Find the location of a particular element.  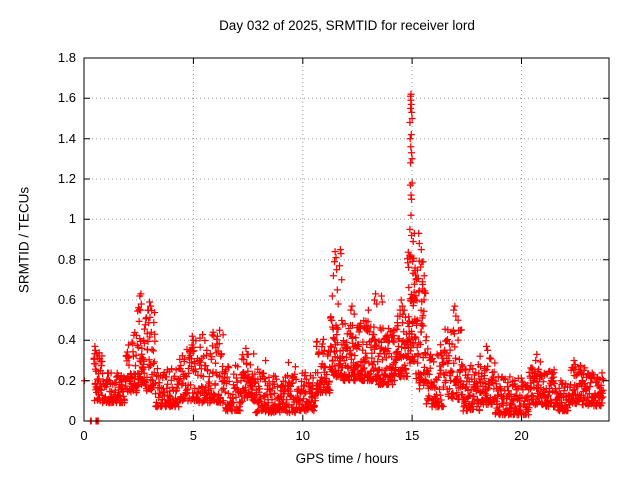

y-tick-label: 0.4 is located at coordinates (66, 340).